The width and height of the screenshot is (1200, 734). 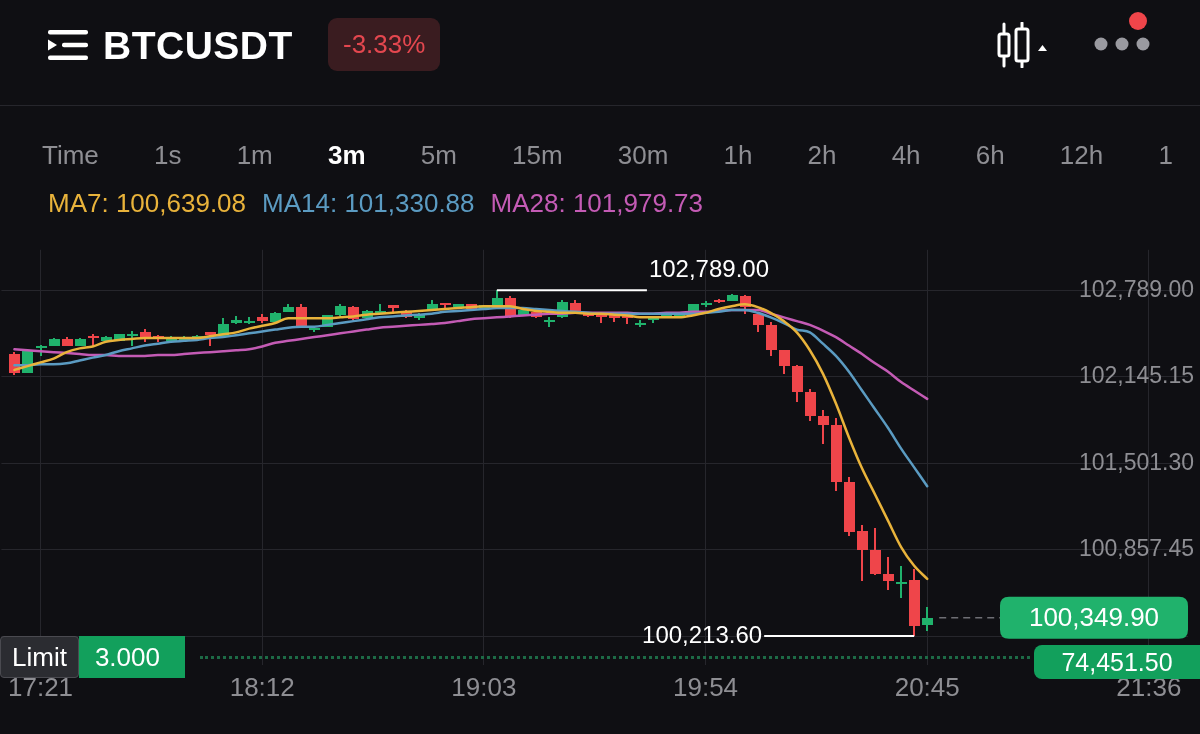 What do you see at coordinates (901, 582) in the screenshot?
I see `candlestick` at bounding box center [901, 582].